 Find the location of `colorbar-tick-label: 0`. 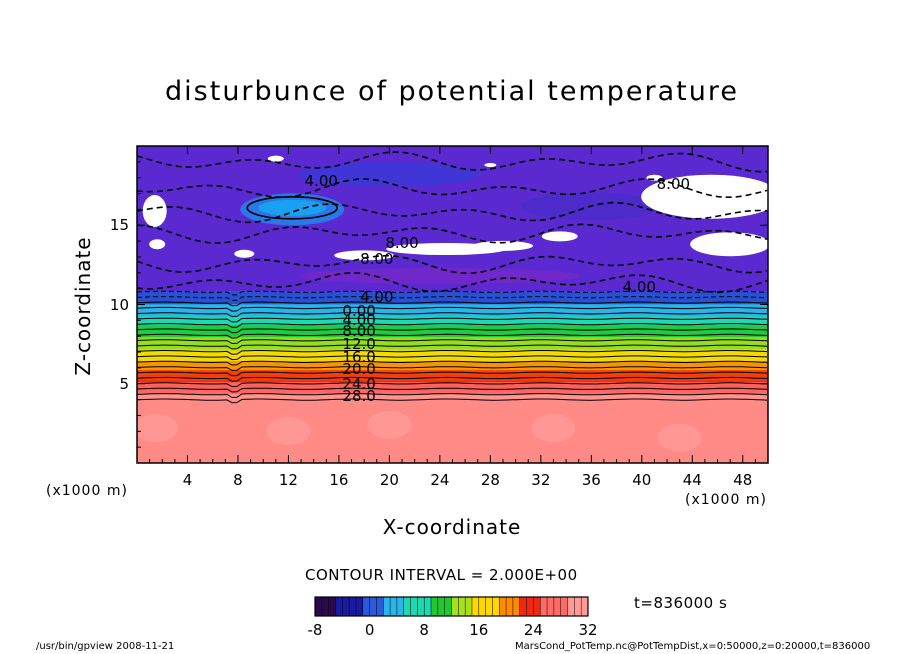

colorbar-tick-label: 0 is located at coordinates (369, 630).